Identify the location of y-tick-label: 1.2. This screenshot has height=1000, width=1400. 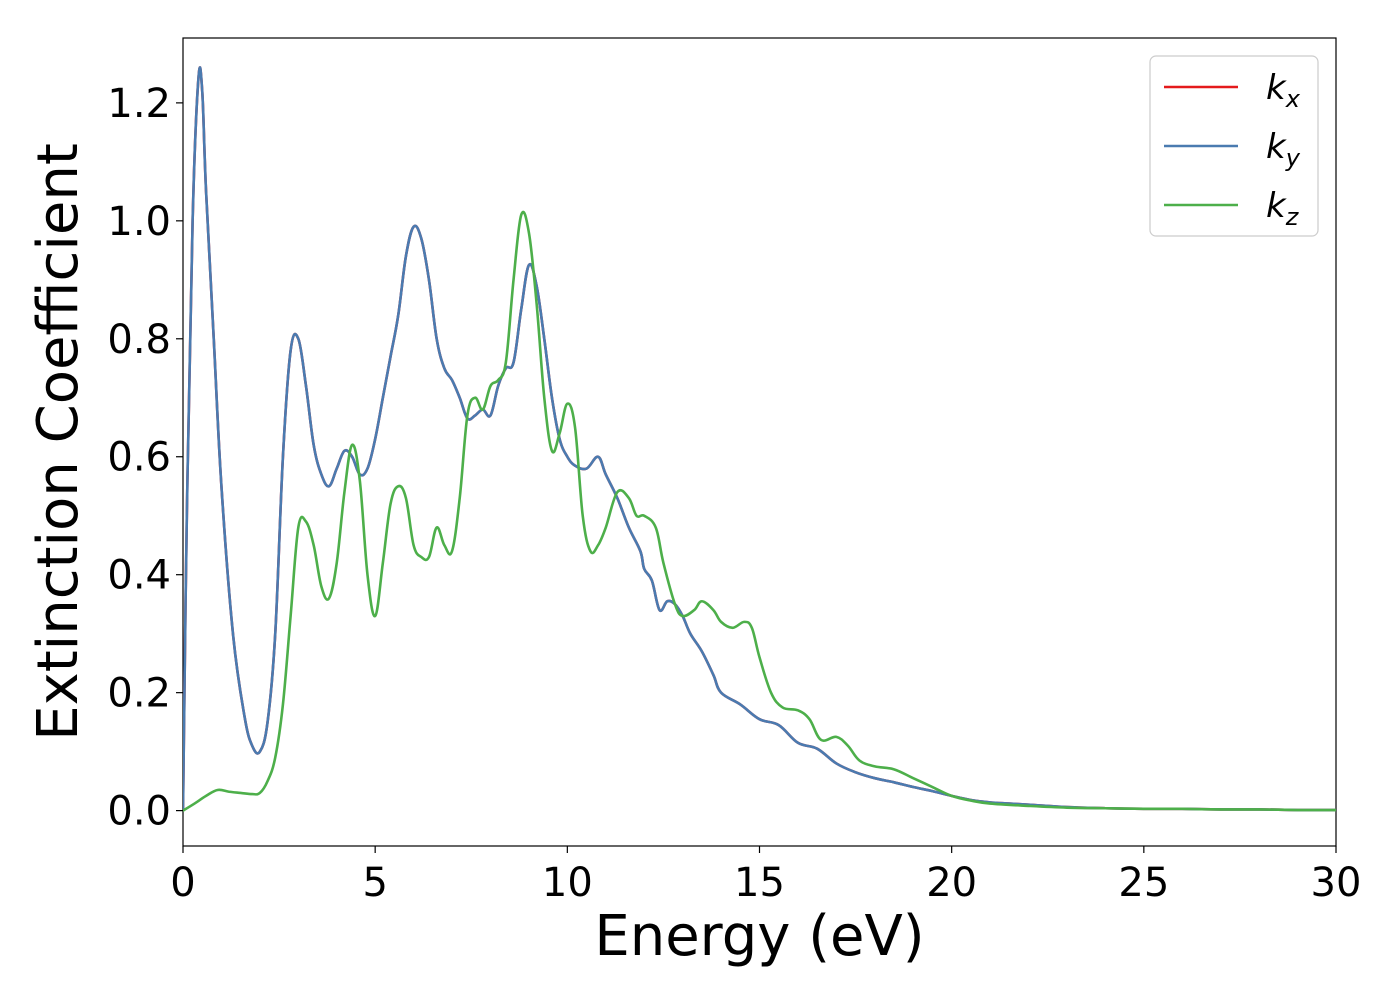
(139, 104).